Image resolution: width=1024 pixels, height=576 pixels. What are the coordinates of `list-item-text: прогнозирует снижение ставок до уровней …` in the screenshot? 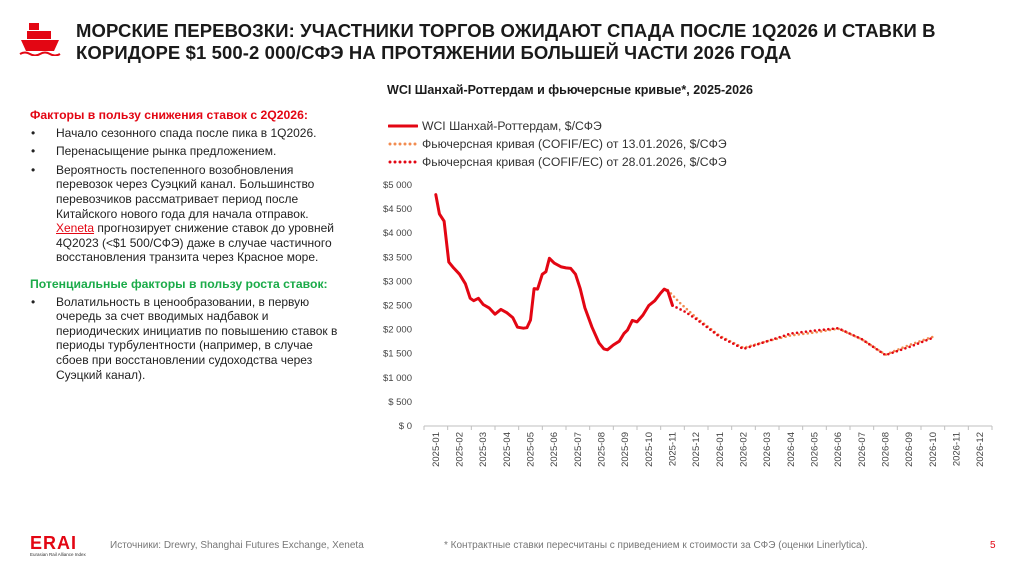 It's located at (195, 243).